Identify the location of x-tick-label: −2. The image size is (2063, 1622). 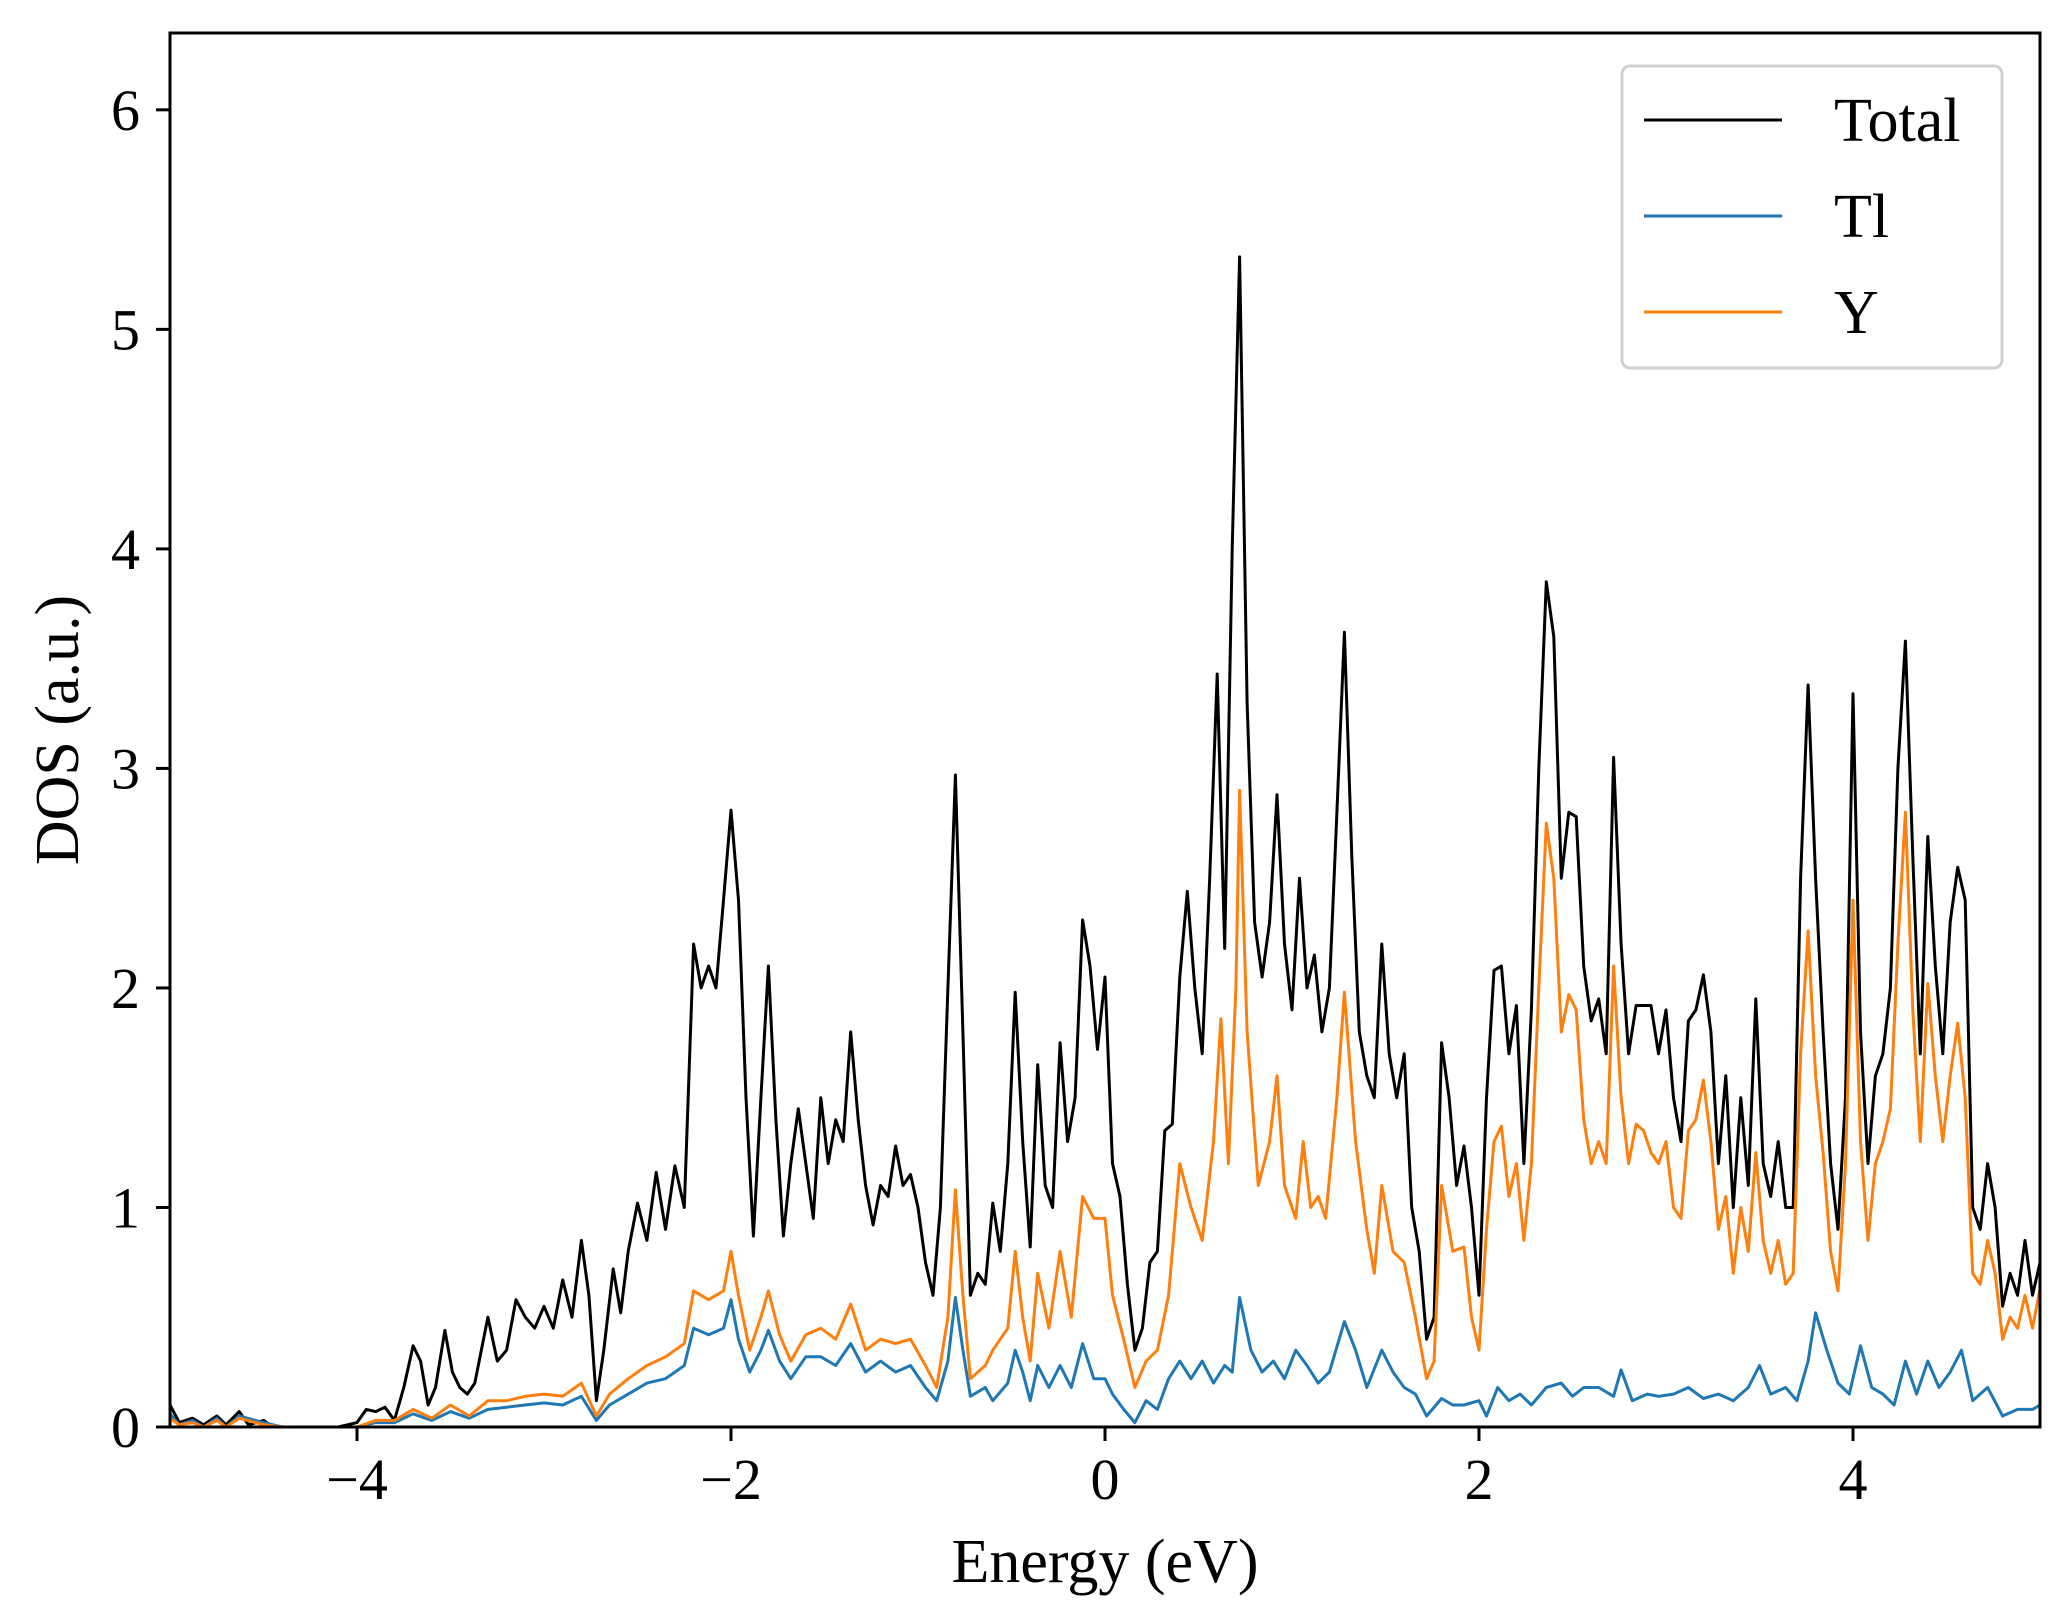
(731, 1479).